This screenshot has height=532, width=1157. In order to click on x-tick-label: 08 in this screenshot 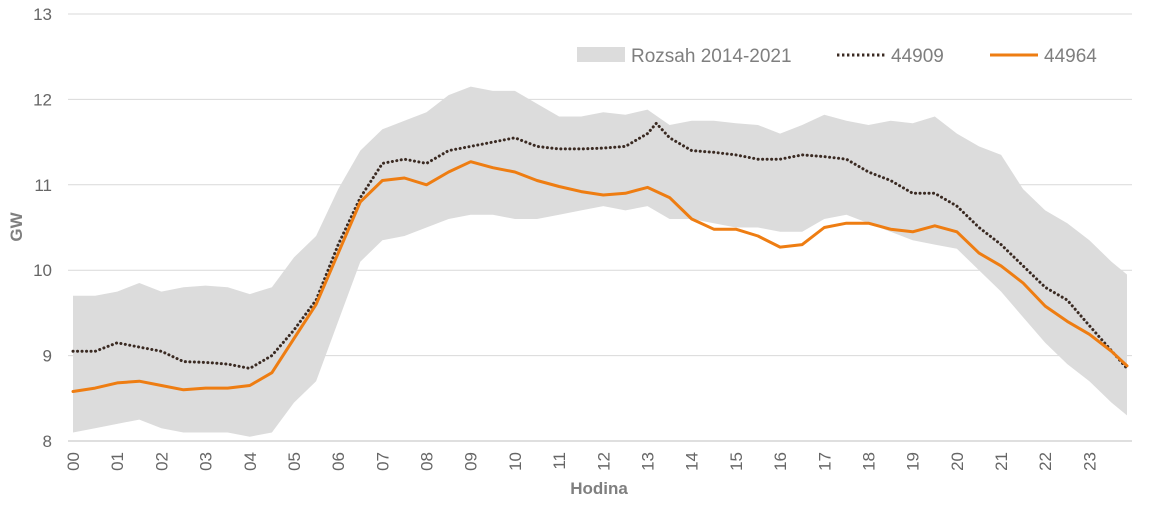, I will do `click(427, 461)`.